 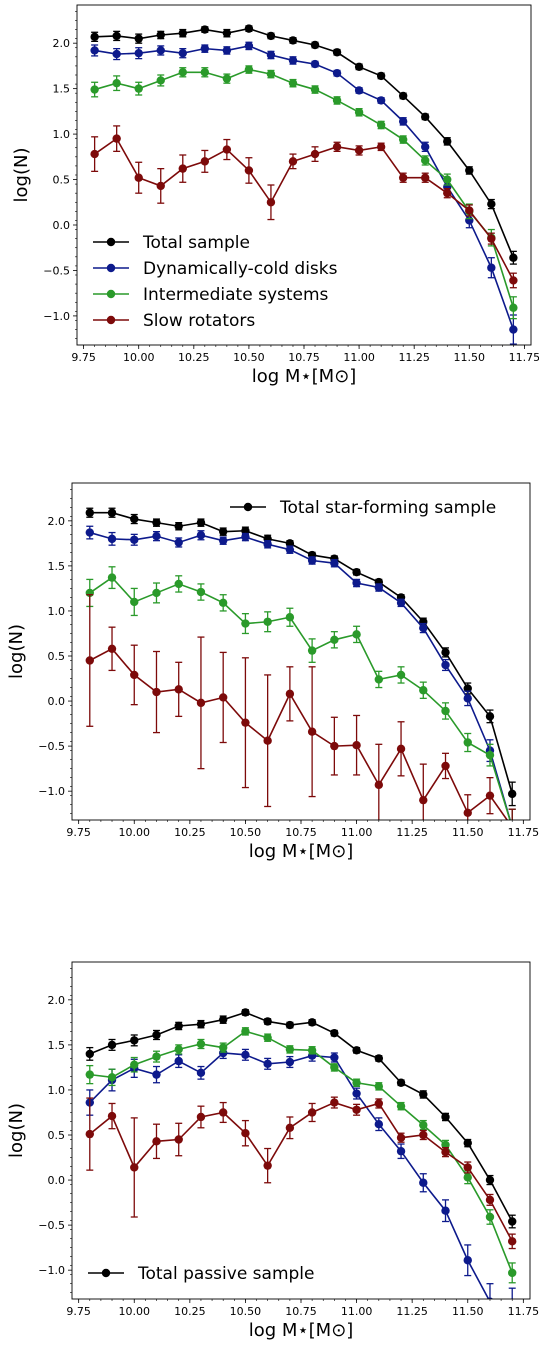 I want to click on x-tick-label: 11.25, so click(x=412, y=1311).